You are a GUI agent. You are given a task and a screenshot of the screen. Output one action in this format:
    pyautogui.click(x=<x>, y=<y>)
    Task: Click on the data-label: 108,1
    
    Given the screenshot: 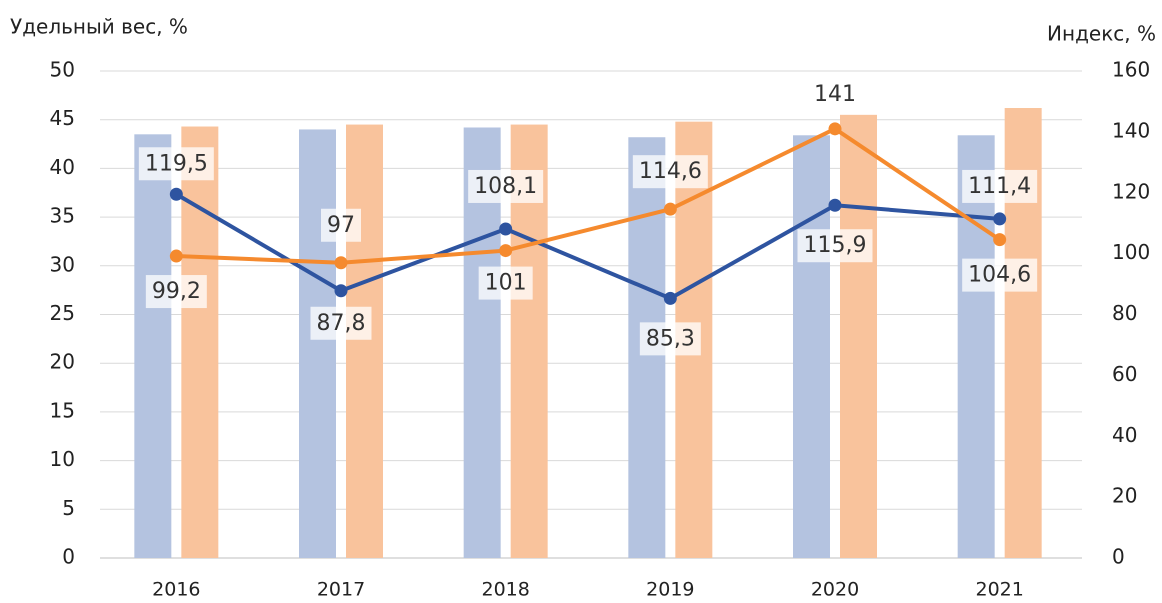 What is the action you would take?
    pyautogui.click(x=505, y=186)
    